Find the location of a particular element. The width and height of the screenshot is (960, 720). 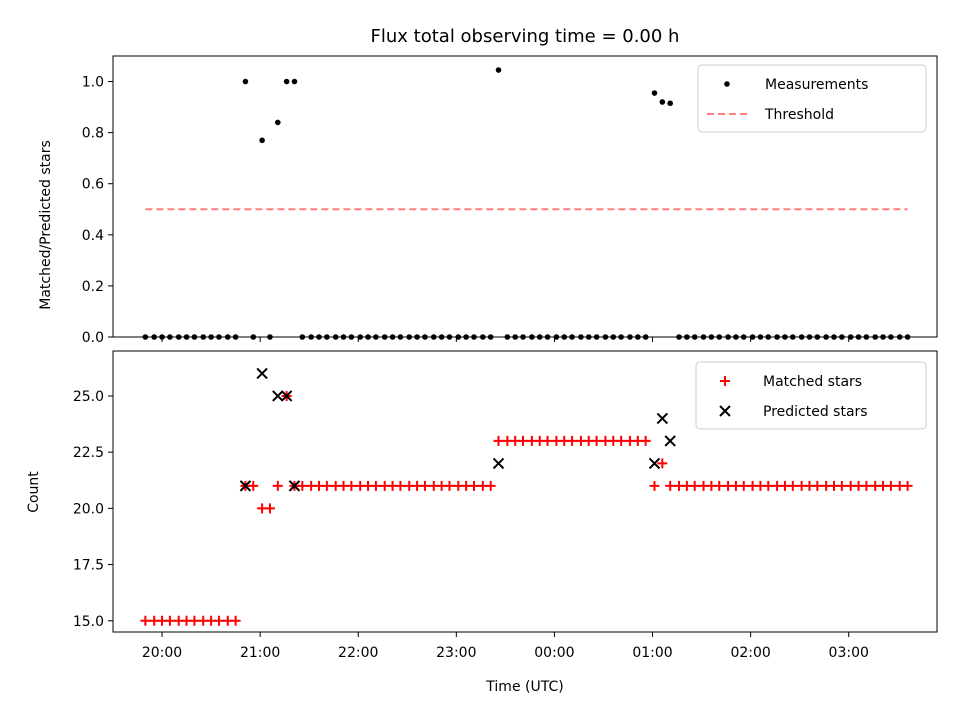

x-axis-label: Time (UTC) is located at coordinates (524, 687).